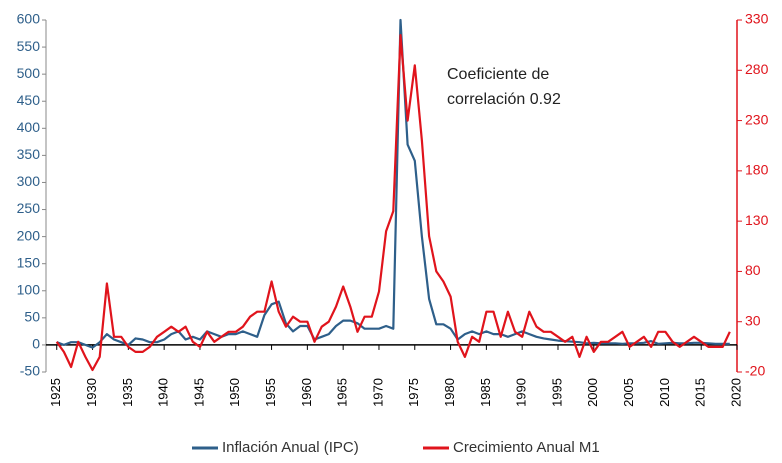  What do you see at coordinates (628, 392) in the screenshot?
I see `x-tick-label: 2005` at bounding box center [628, 392].